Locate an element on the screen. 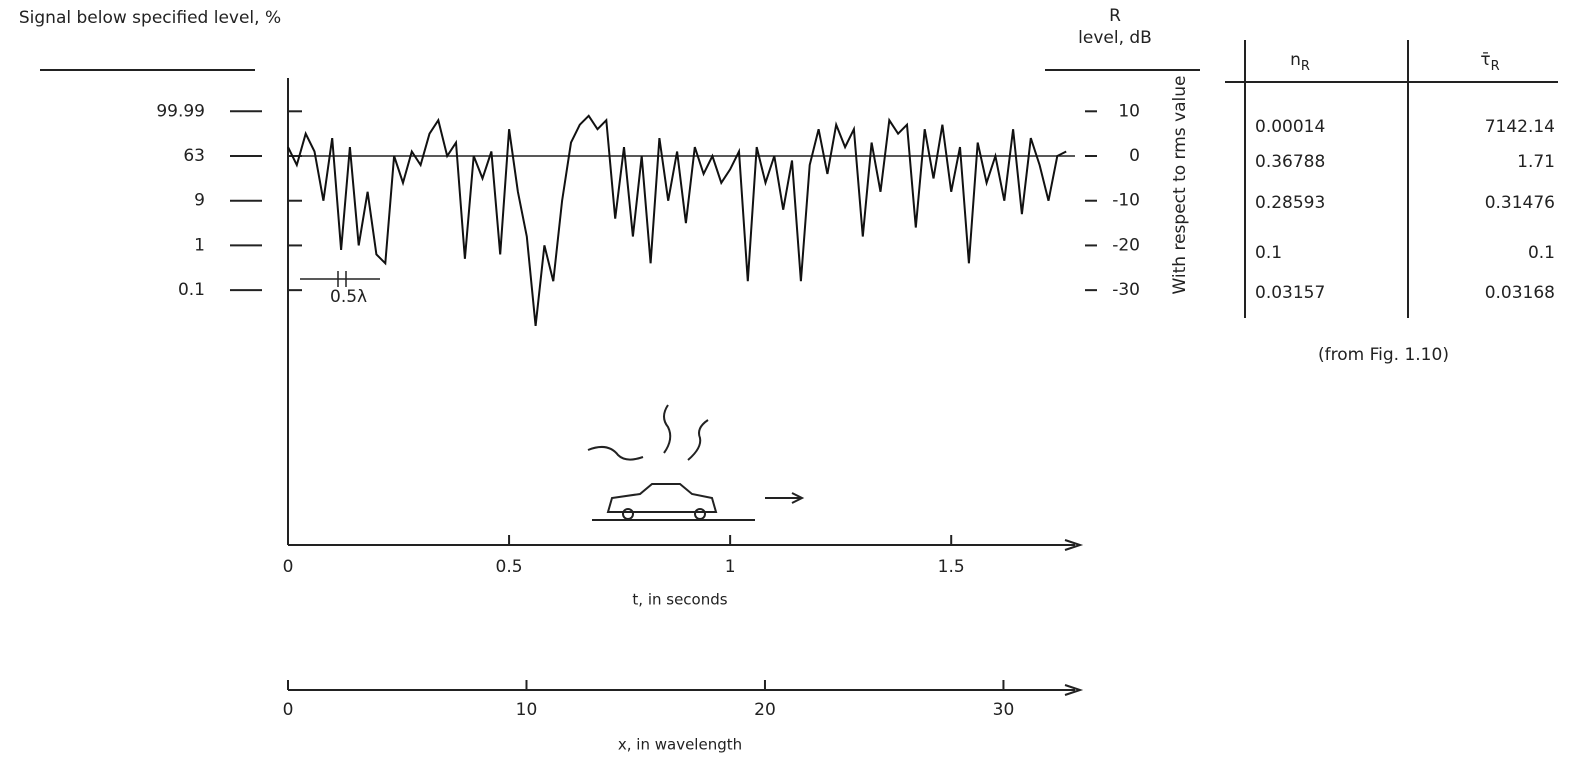 Image resolution: width=1586 pixels, height=771 pixels. y2-axis-title: level, dB is located at coordinates (1115, 38).